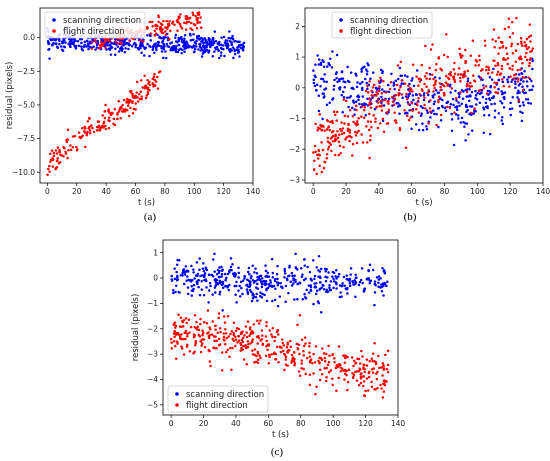 Image resolution: width=550 pixels, height=461 pixels. I want to click on y-tick-label: −1, so click(152, 303).